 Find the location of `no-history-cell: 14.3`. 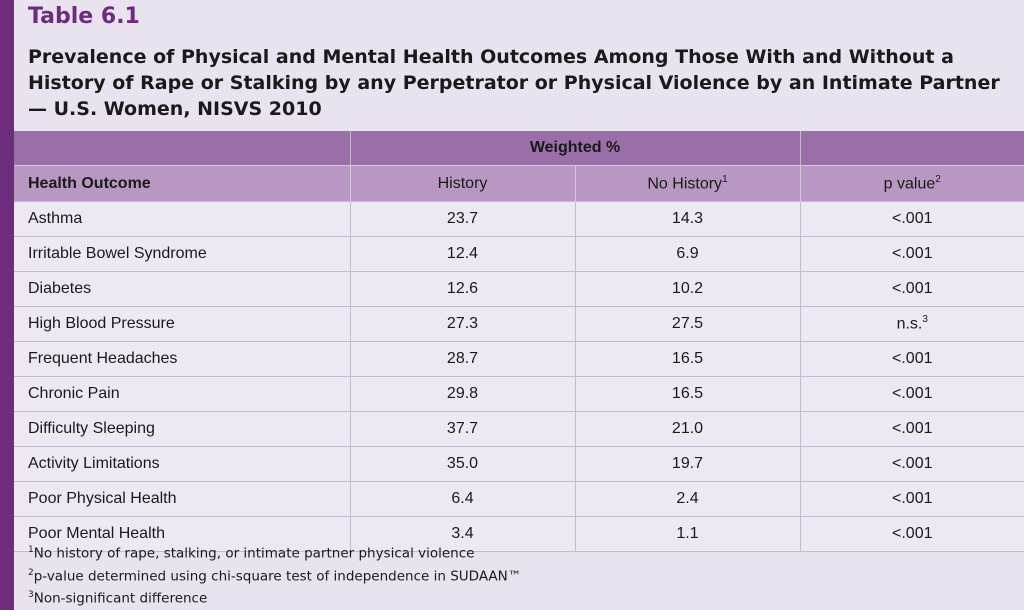

no-history-cell: 14.3 is located at coordinates (687, 219).